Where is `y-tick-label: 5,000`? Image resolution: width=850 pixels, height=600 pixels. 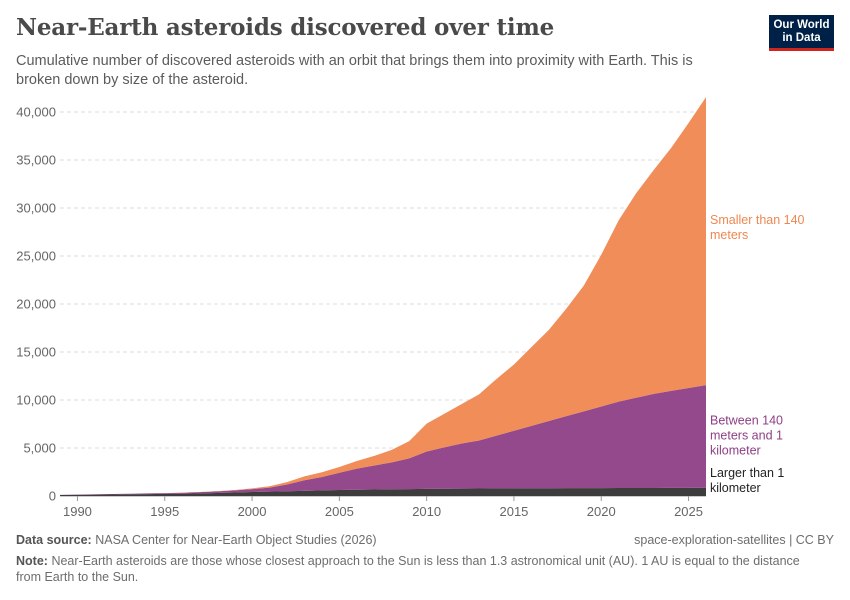 y-tick-label: 5,000 is located at coordinates (39, 448).